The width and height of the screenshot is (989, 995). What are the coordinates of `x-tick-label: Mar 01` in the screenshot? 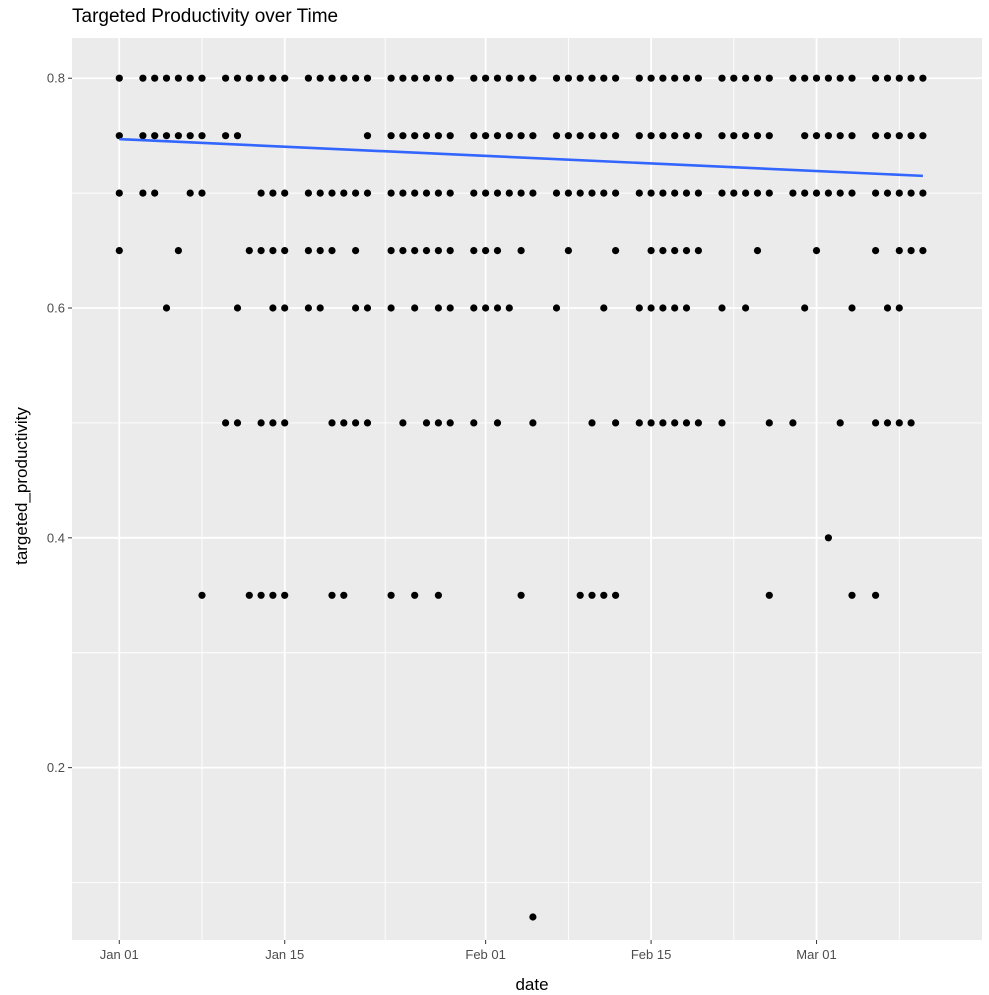 It's located at (816, 954).